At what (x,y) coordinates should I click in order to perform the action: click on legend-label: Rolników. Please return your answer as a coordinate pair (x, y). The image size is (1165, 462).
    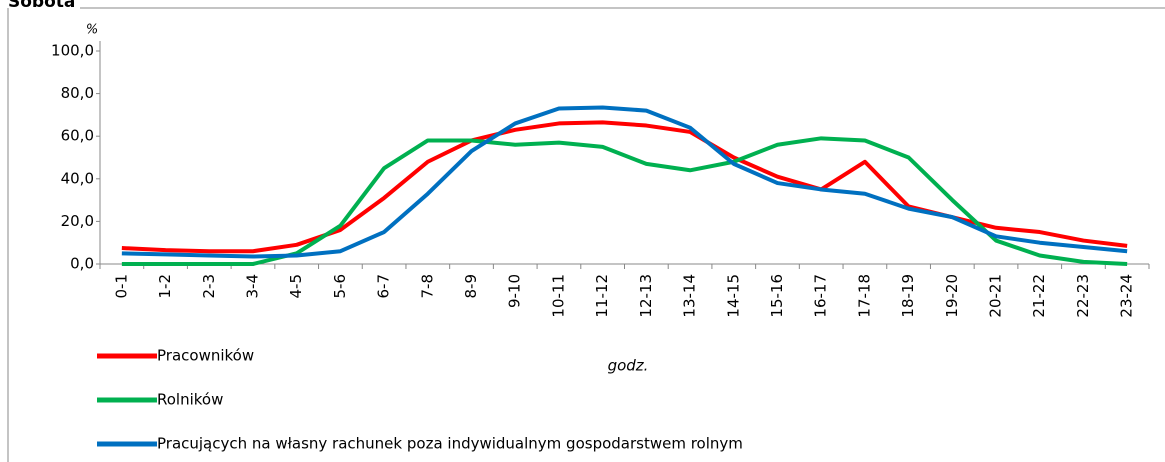
    Looking at the image, I should click on (190, 400).